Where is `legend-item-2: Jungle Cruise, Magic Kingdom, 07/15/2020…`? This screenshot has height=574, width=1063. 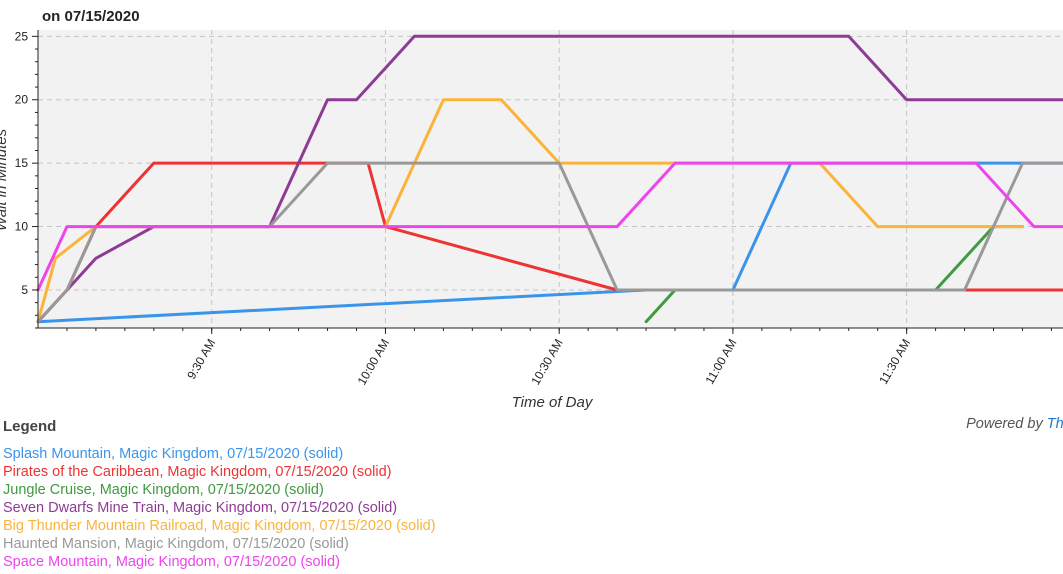 legend-item-2: Jungle Cruise, Magic Kingdom, 07/15/2020… is located at coordinates (163, 490).